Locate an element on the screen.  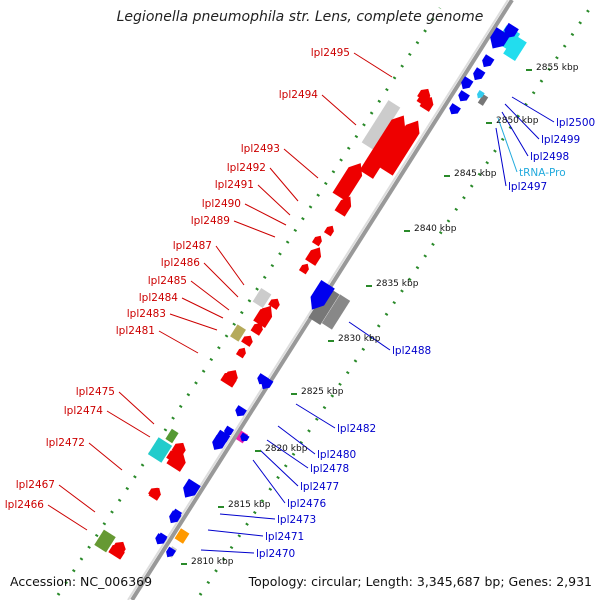
gene-leader-lpl2476 is located at coordinates (269, 481).